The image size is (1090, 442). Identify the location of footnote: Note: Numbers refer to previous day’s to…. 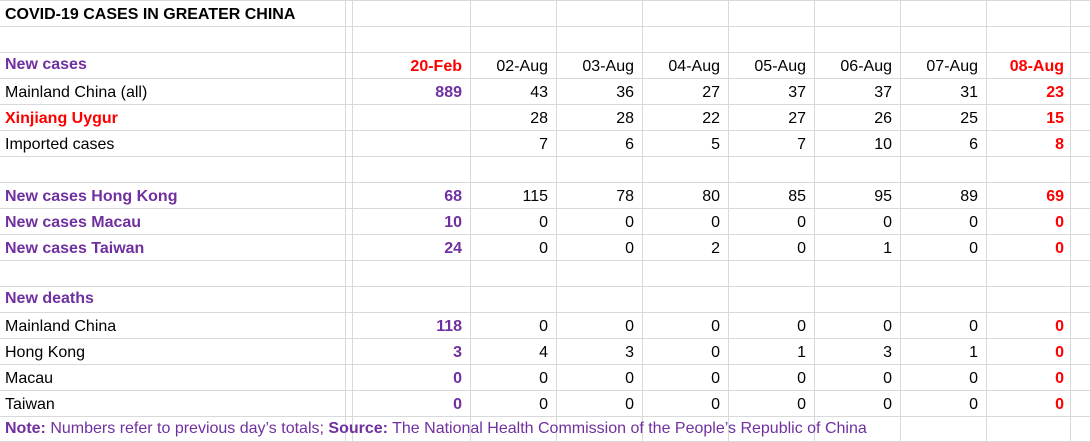
(436, 429).